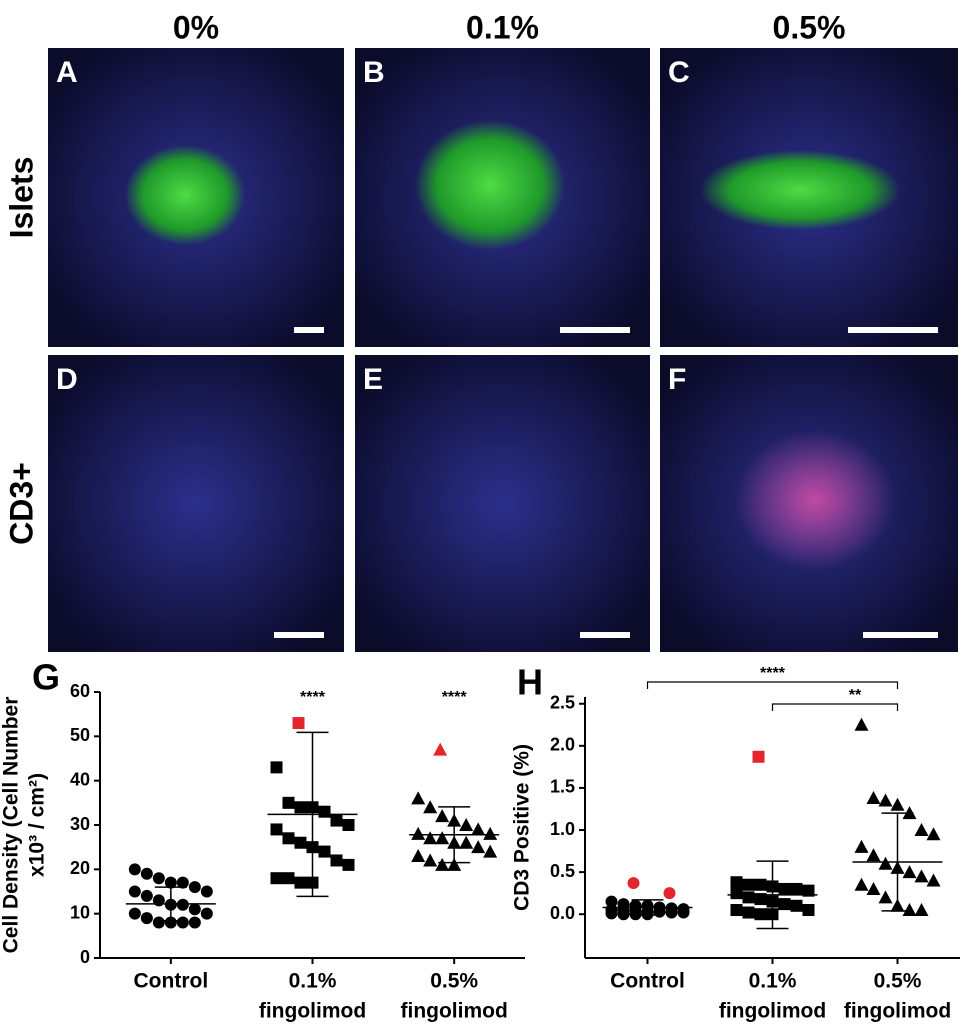 This screenshot has width=979, height=1029. I want to click on panel-letter: D, so click(67, 379).